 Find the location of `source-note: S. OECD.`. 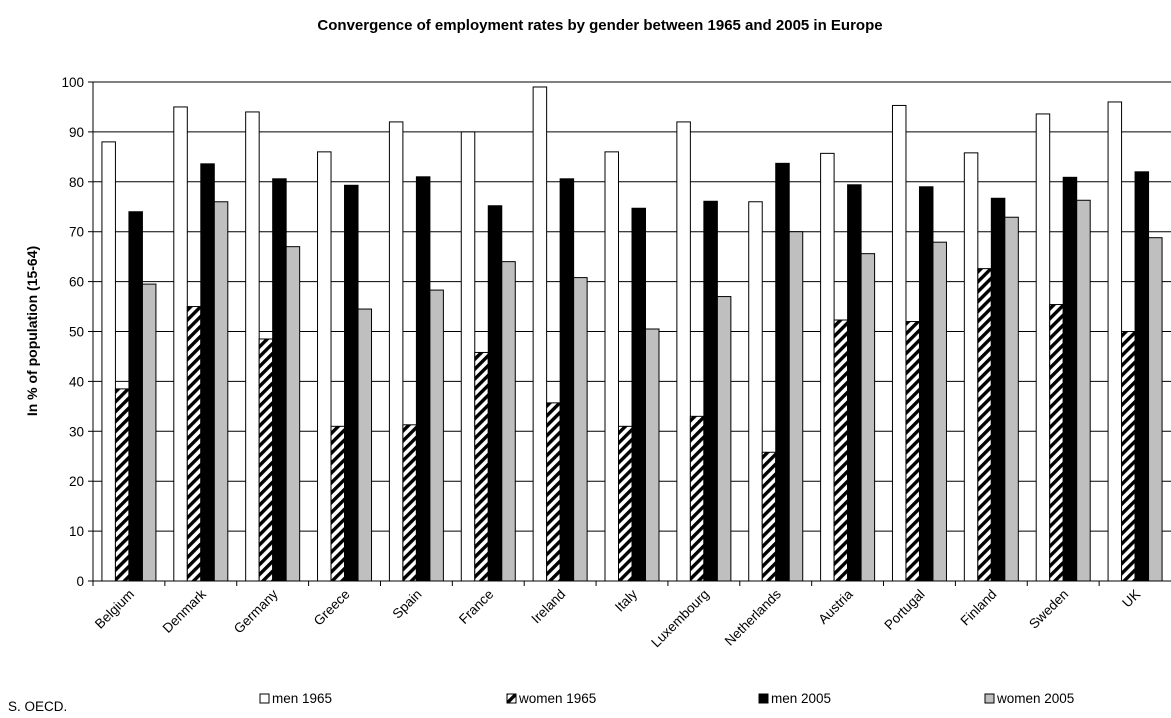

source-note: S. OECD. is located at coordinates (37, 706).